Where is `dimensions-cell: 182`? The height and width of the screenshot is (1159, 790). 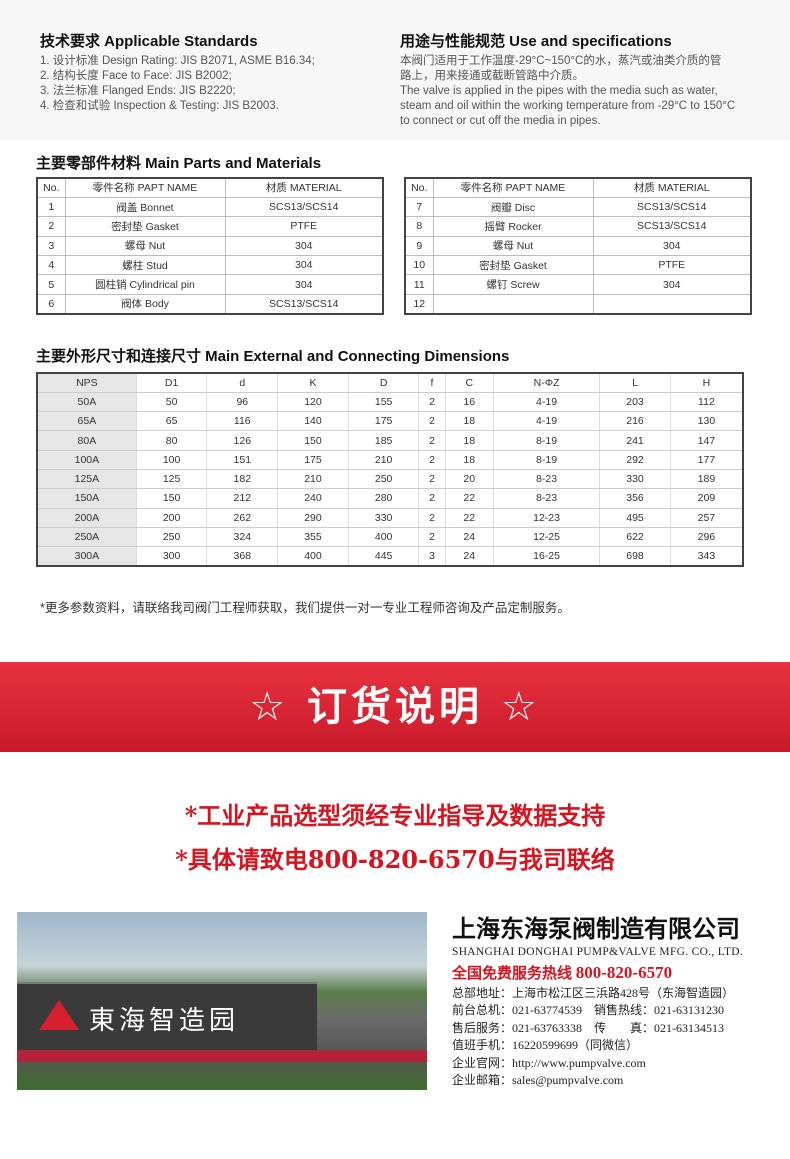 dimensions-cell: 182 is located at coordinates (242, 479).